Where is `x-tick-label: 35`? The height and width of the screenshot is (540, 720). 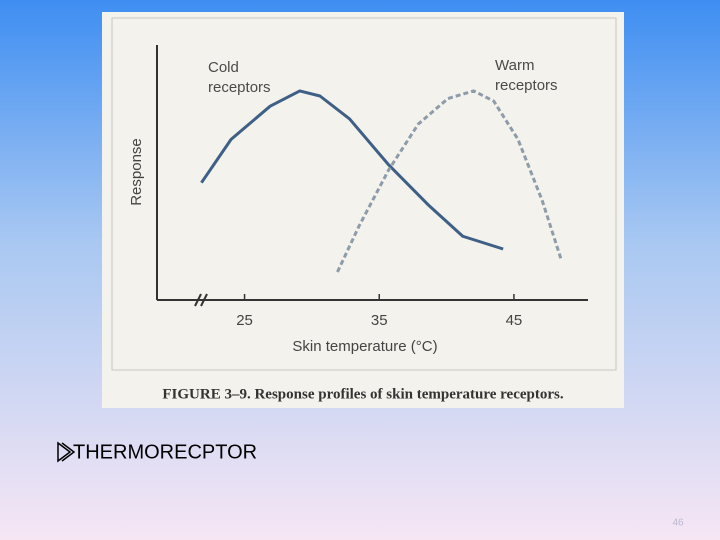 x-tick-label: 35 is located at coordinates (379, 320).